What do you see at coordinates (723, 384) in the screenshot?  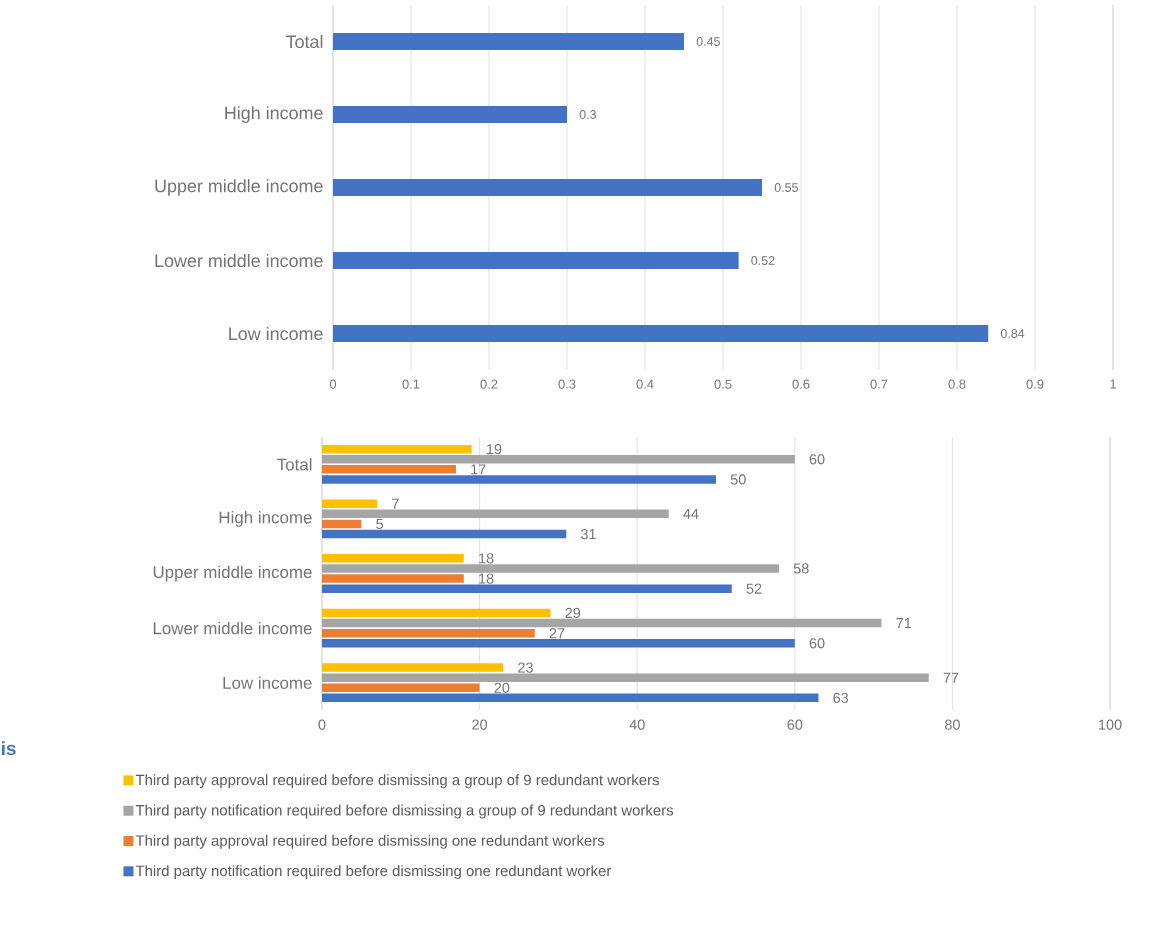 I see `x-tick-label: 0.5` at bounding box center [723, 384].